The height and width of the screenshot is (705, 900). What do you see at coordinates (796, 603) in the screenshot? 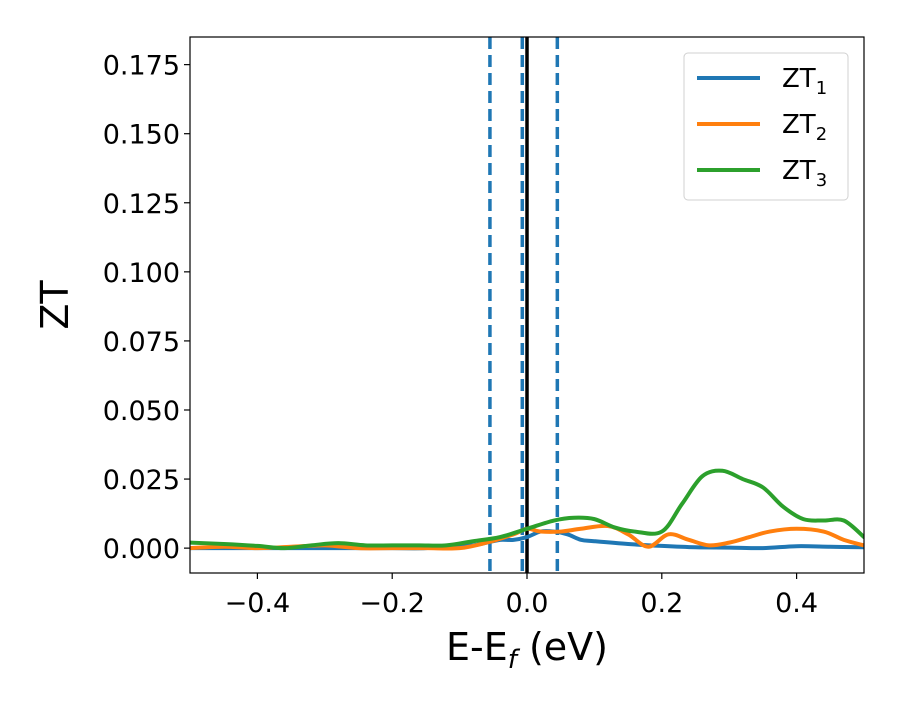
I see `x-tick-label: 0.4` at bounding box center [796, 603].